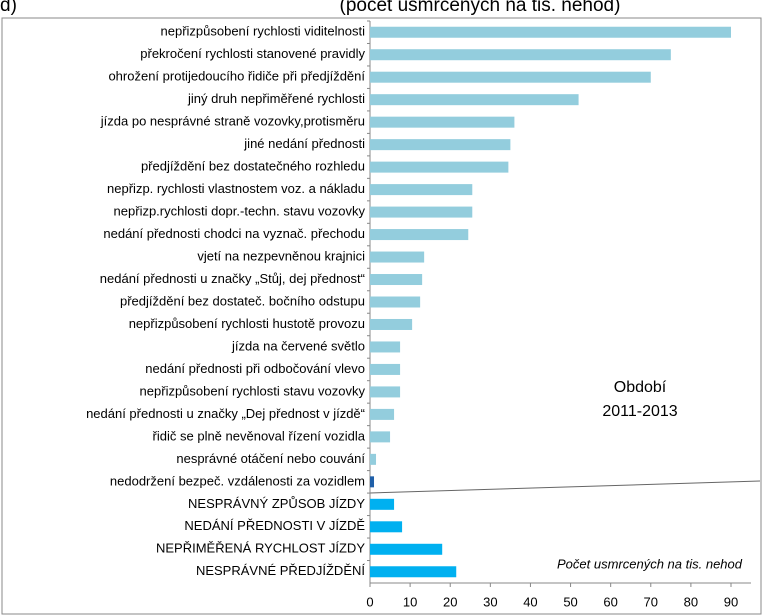  Describe the element at coordinates (263, 31) in the screenshot. I see `y-tick-label: nepřizpůsobení rychlosti viditelnosti` at that location.